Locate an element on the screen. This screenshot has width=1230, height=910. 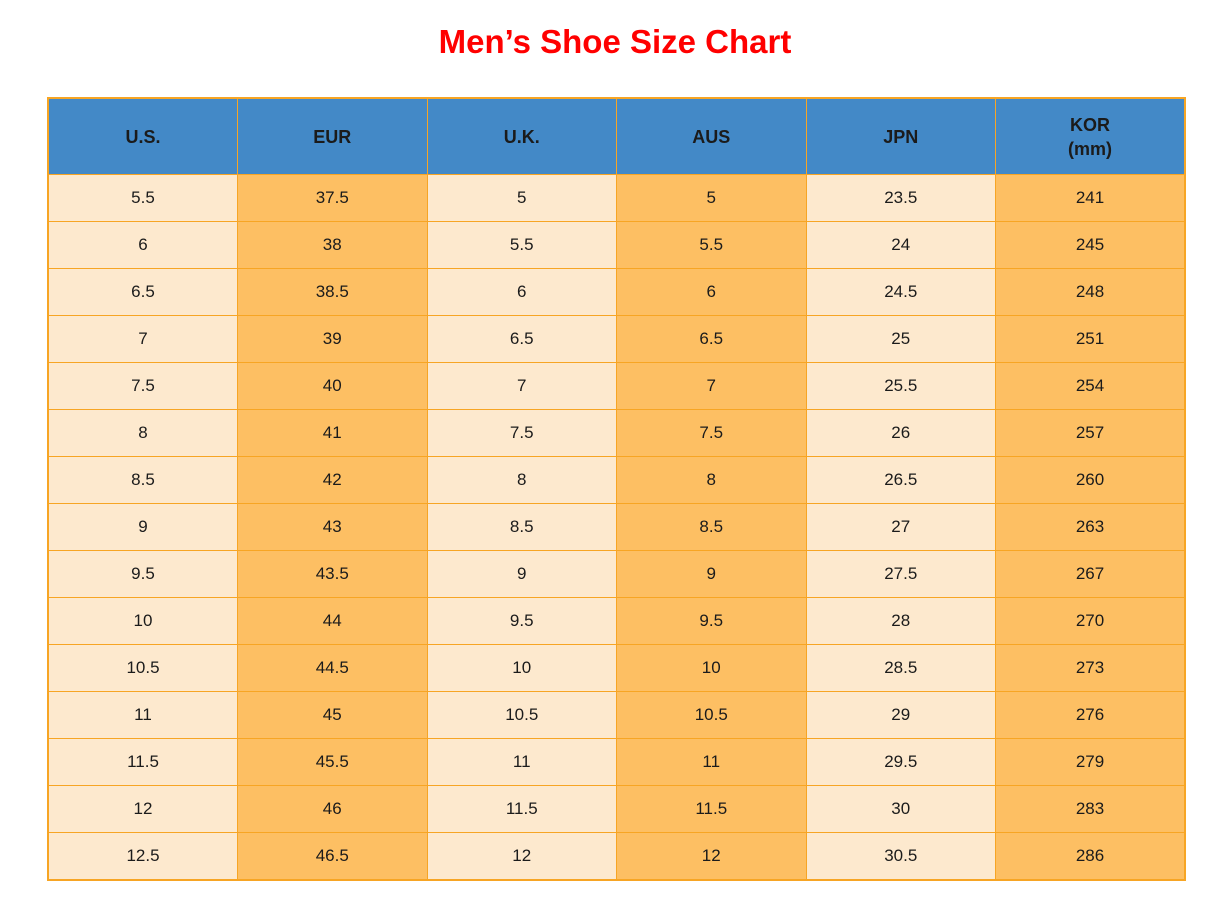
cell: 26.5 is located at coordinates (900, 480).